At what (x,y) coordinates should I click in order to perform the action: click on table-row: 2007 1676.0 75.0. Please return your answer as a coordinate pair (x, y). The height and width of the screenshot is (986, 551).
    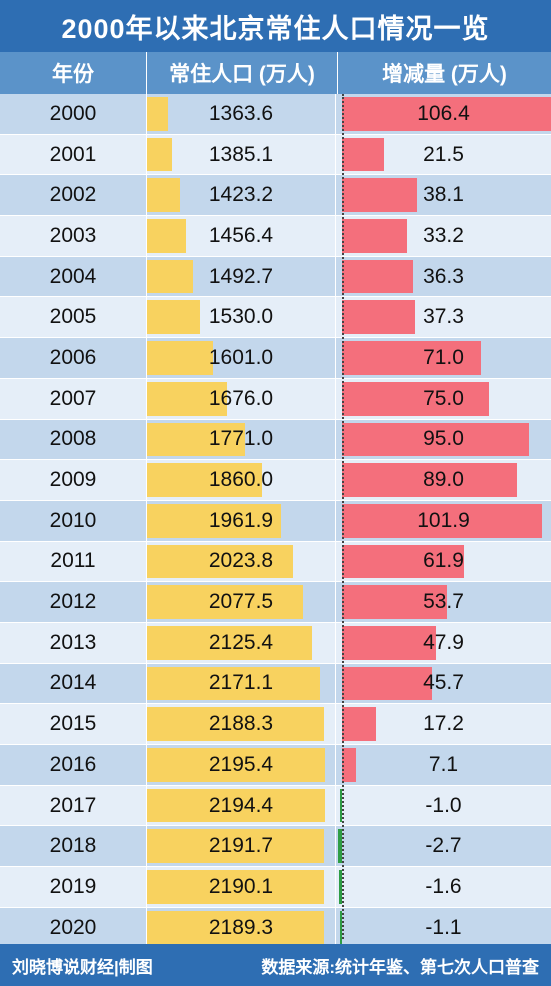
    Looking at the image, I should click on (275, 399).